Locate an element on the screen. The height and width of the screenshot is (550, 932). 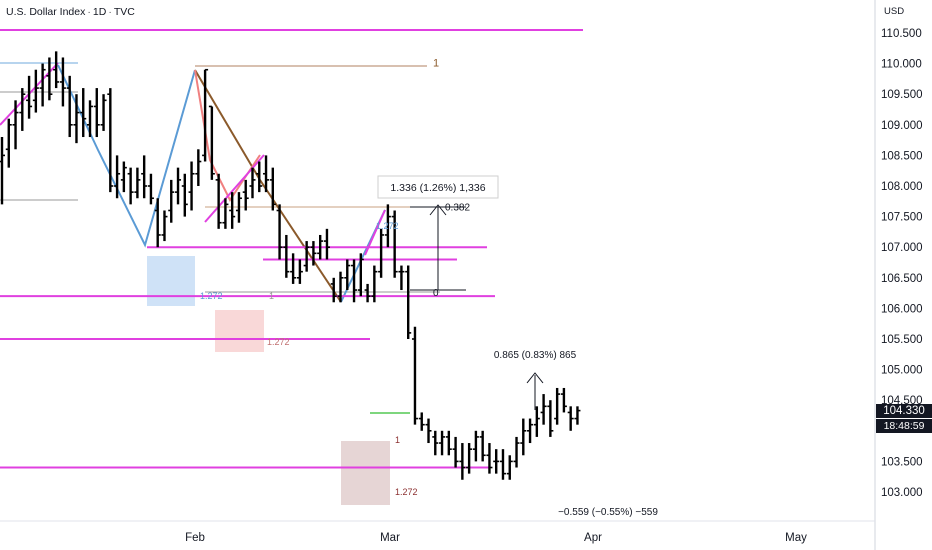
pink-fib-box is located at coordinates (239, 331).